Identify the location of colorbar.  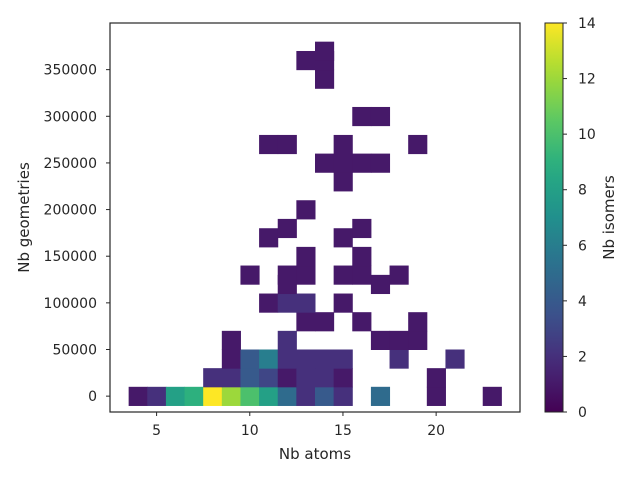
(554, 217).